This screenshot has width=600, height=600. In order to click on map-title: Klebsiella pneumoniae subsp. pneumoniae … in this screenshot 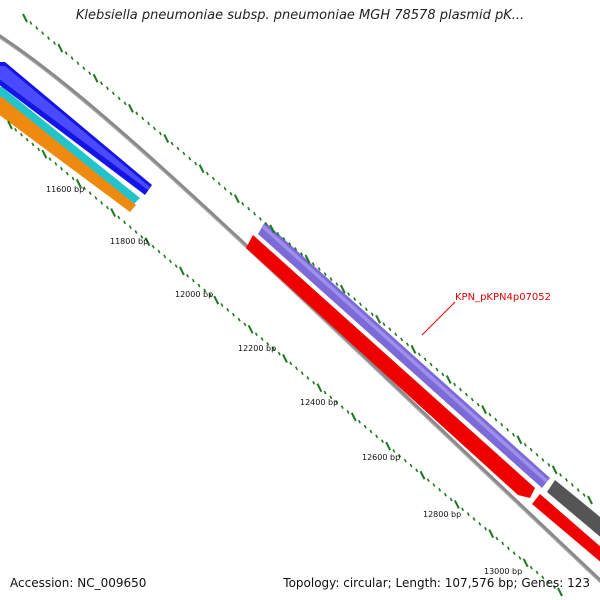, I will do `click(300, 15)`.